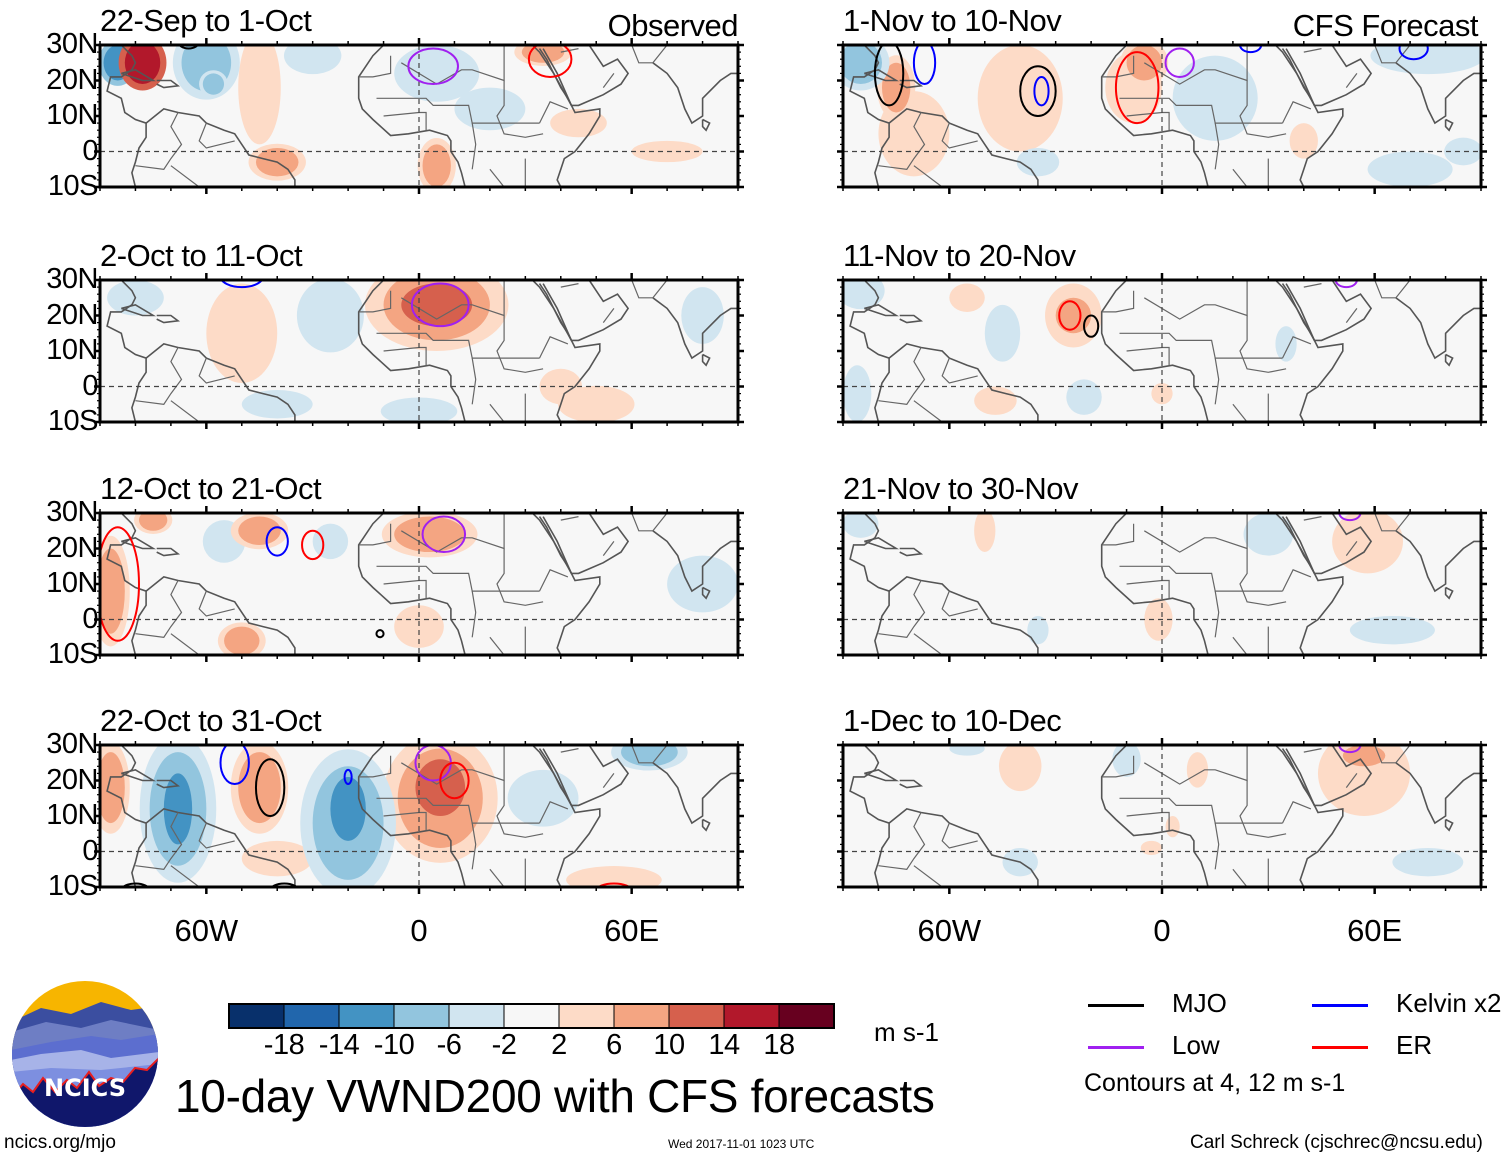 This screenshot has height=1159, width=1510. What do you see at coordinates (73, 886) in the screenshot?
I see `y-tick-label: 10S` at bounding box center [73, 886].